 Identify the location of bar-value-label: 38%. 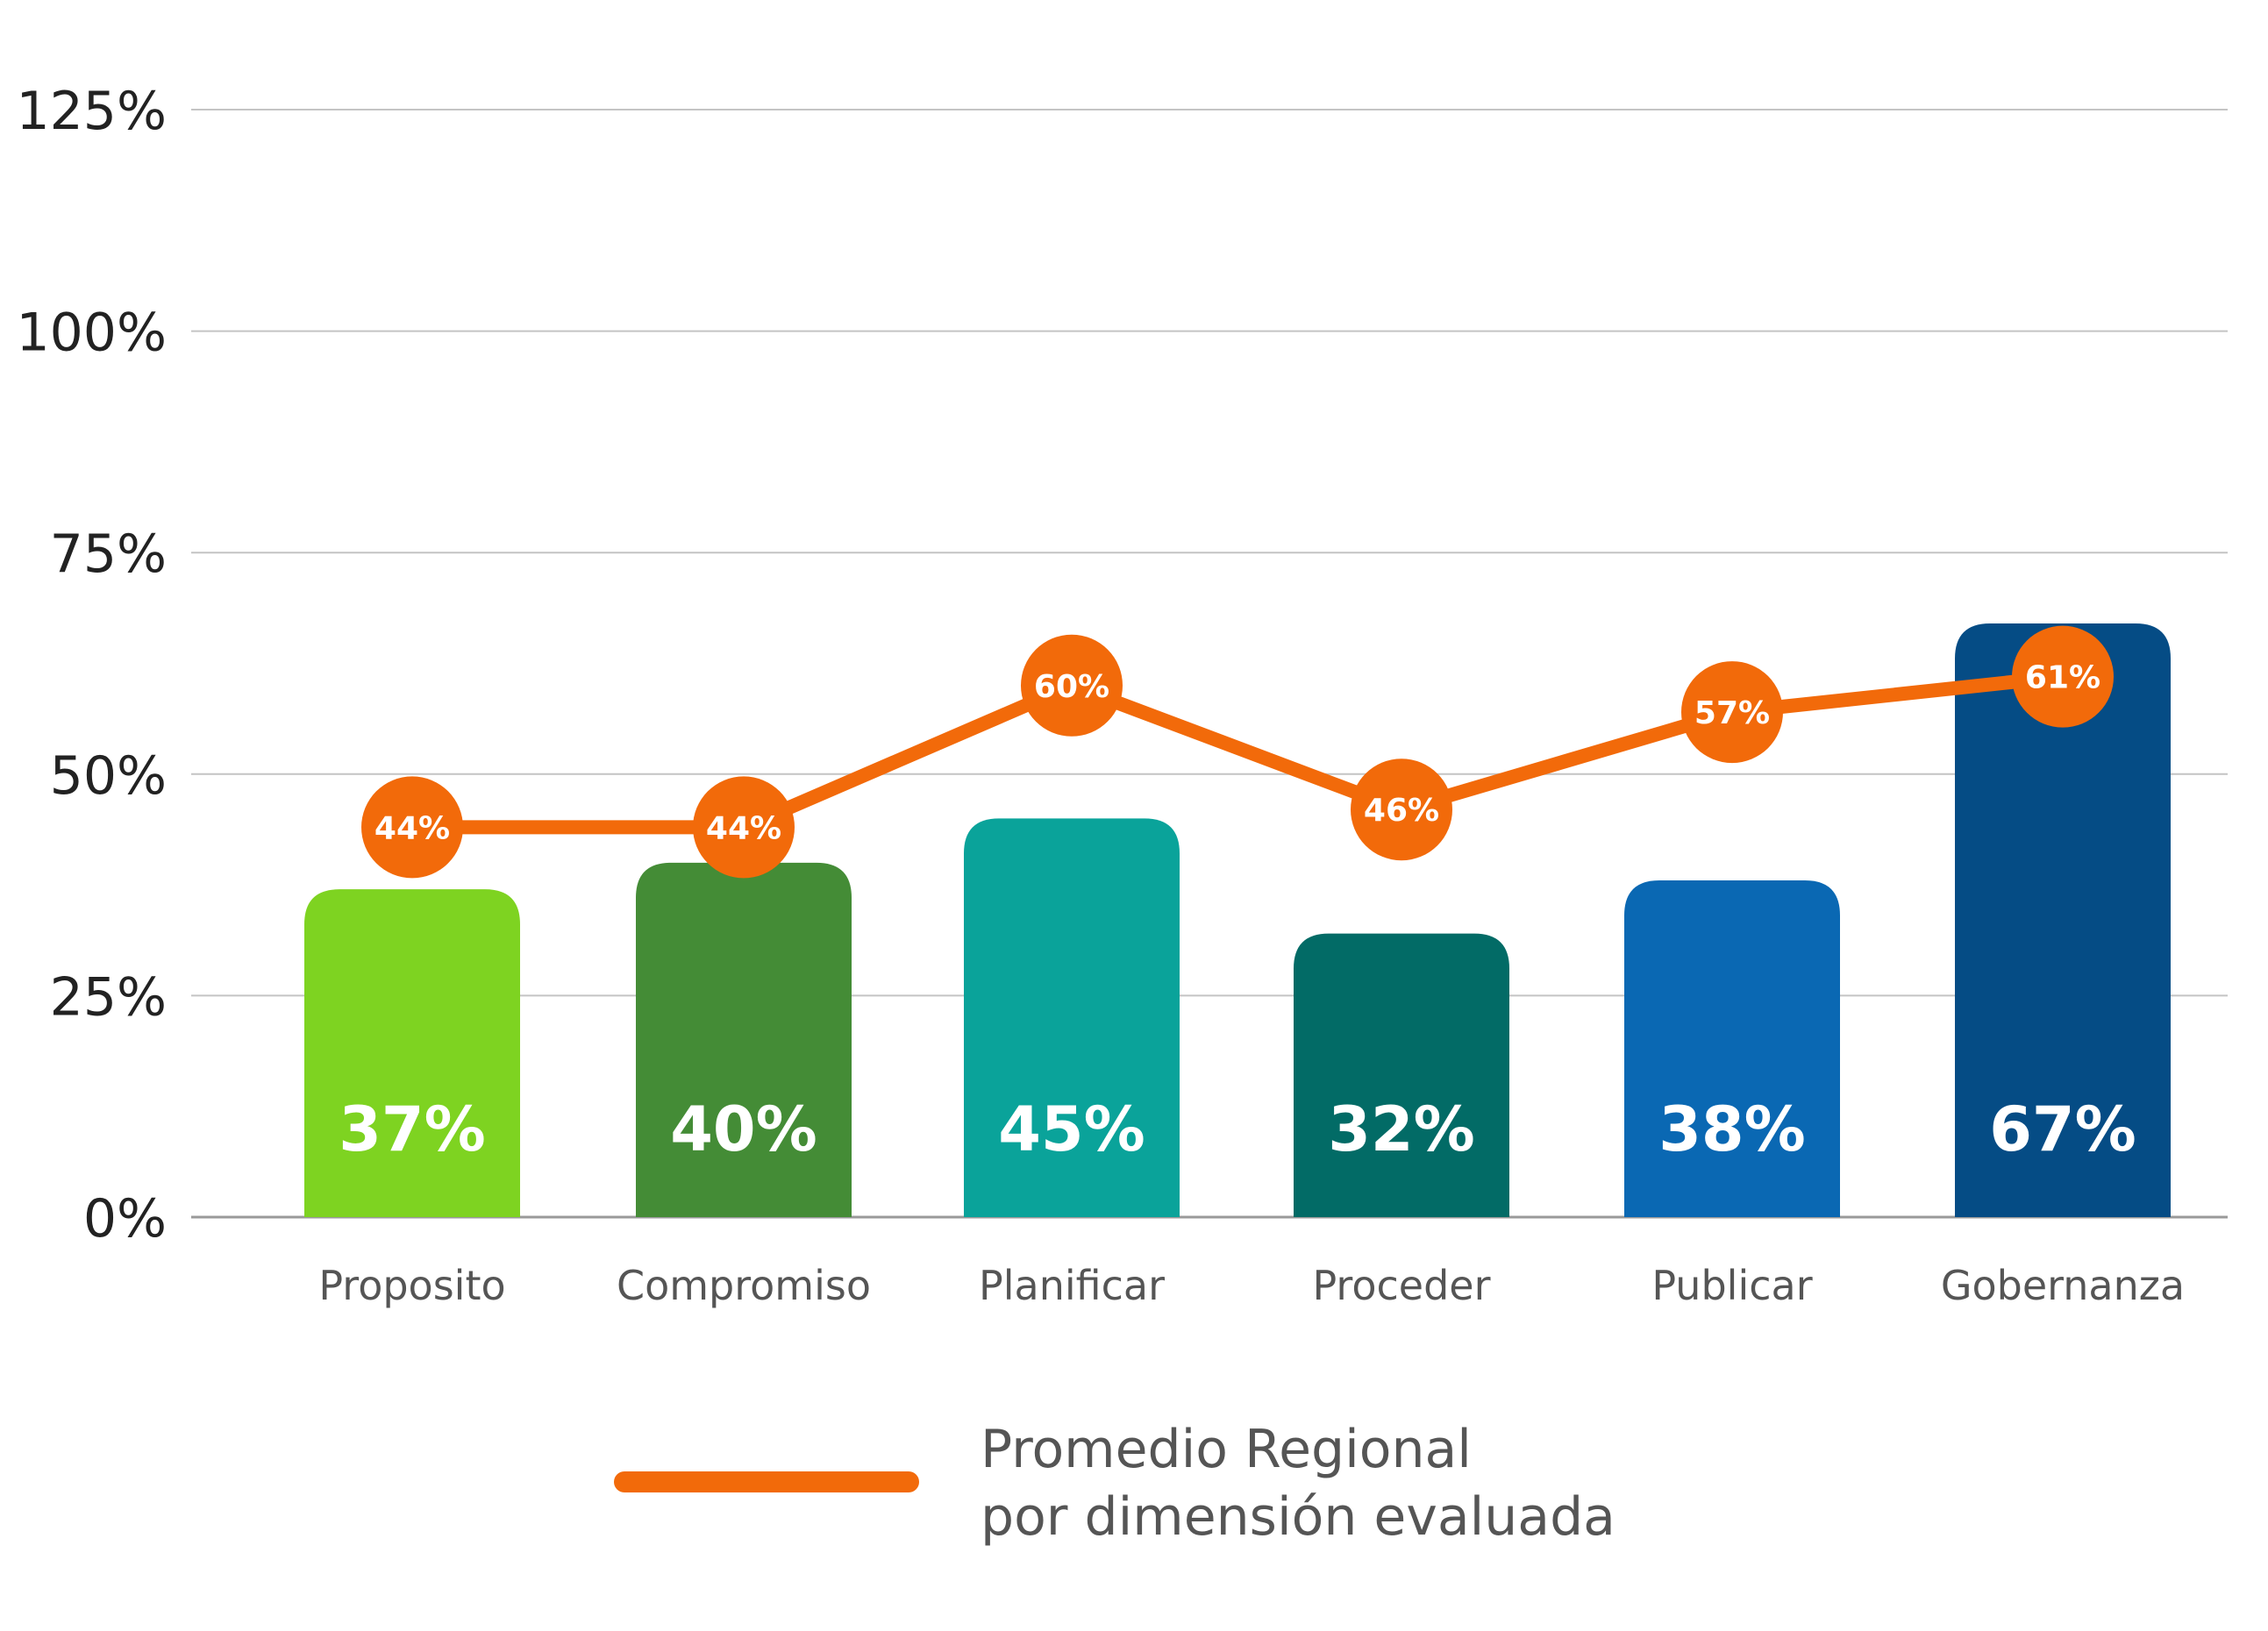
(1732, 1129).